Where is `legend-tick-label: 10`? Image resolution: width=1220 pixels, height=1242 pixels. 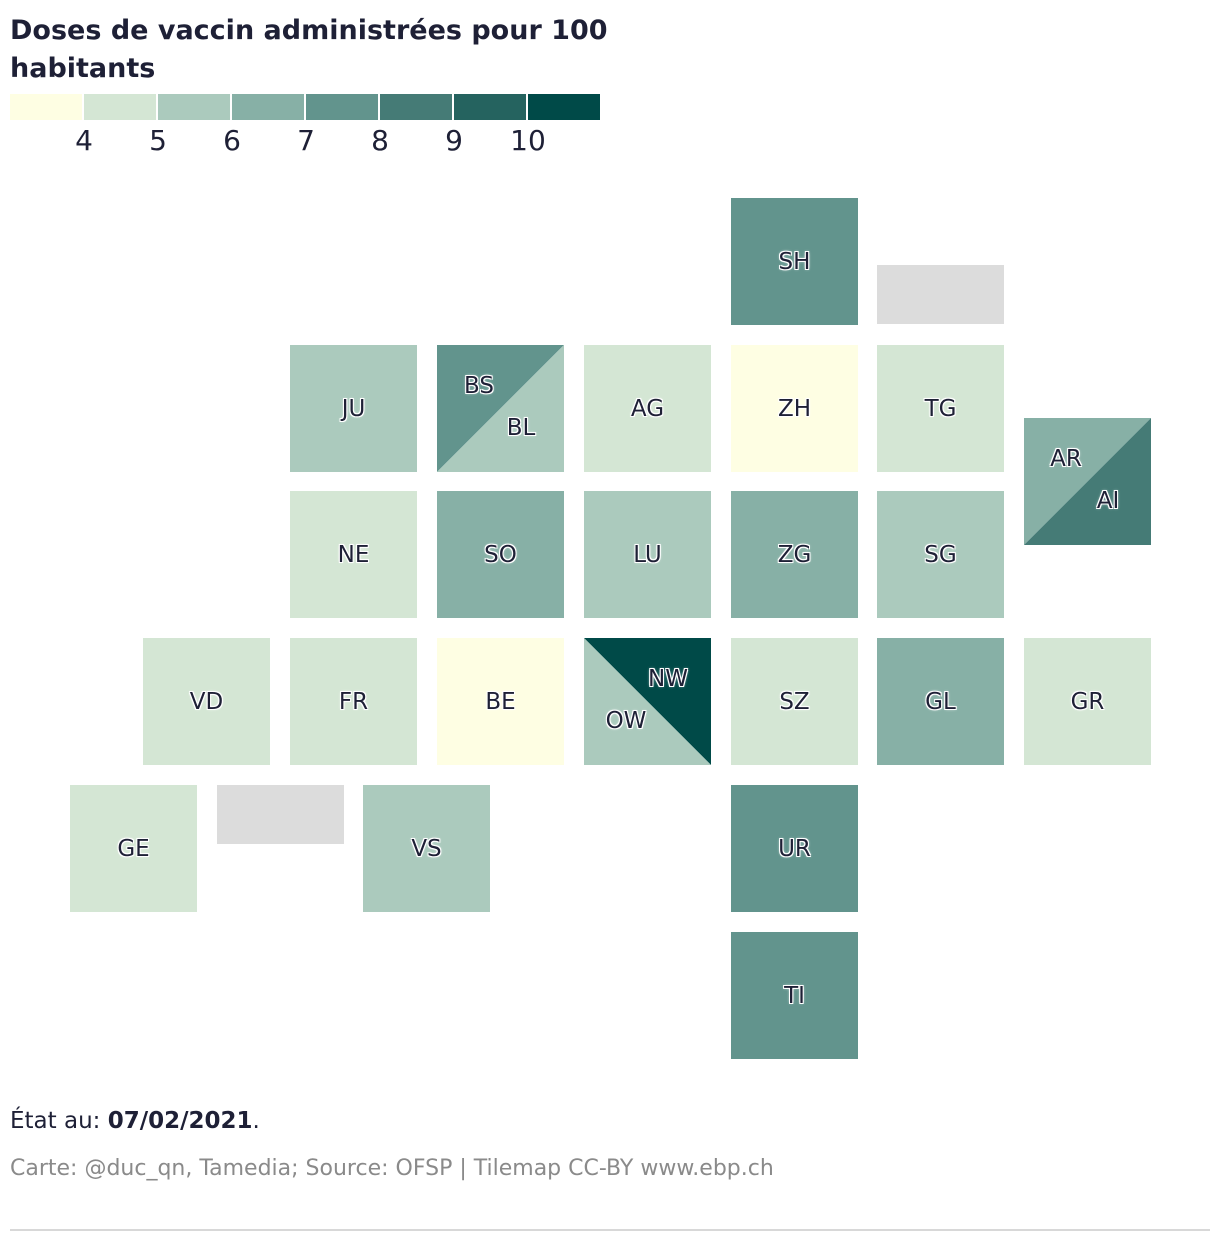
legend-tick-label: 10 is located at coordinates (528, 140).